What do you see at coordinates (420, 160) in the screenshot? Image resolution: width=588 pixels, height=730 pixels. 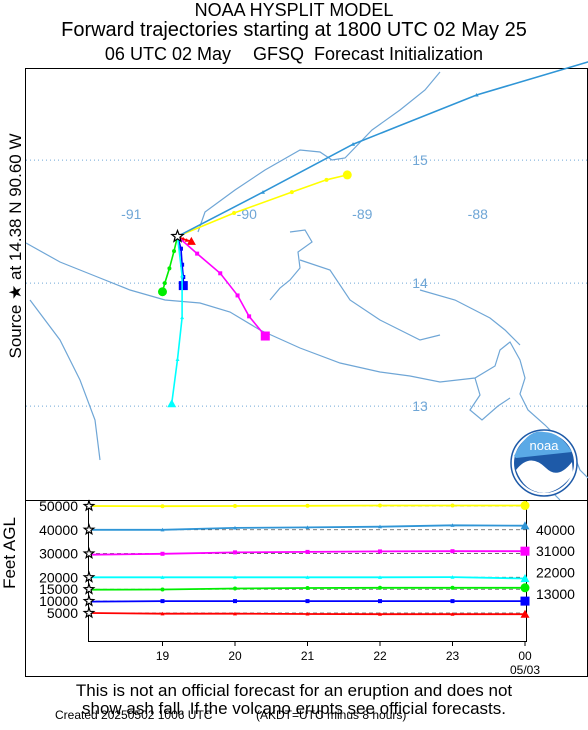 I see `latitude-label: 15` at bounding box center [420, 160].